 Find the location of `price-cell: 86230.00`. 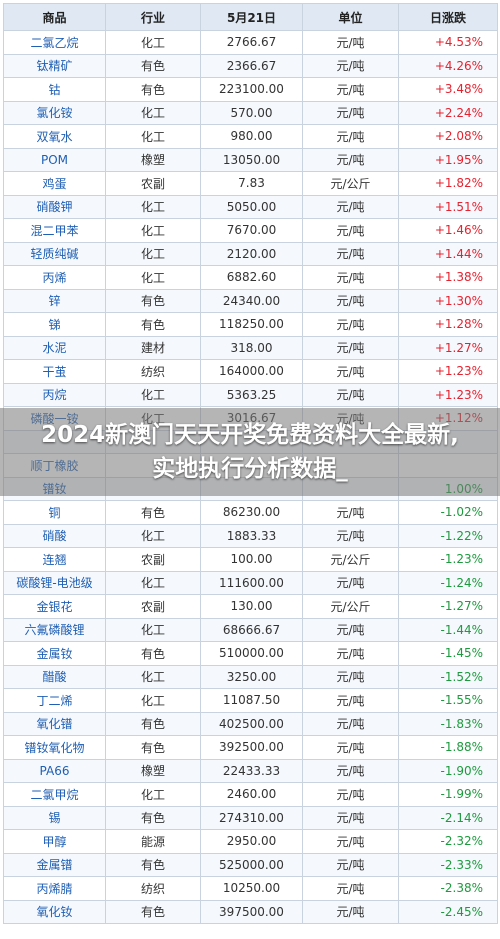

price-cell: 86230.00 is located at coordinates (251, 512).